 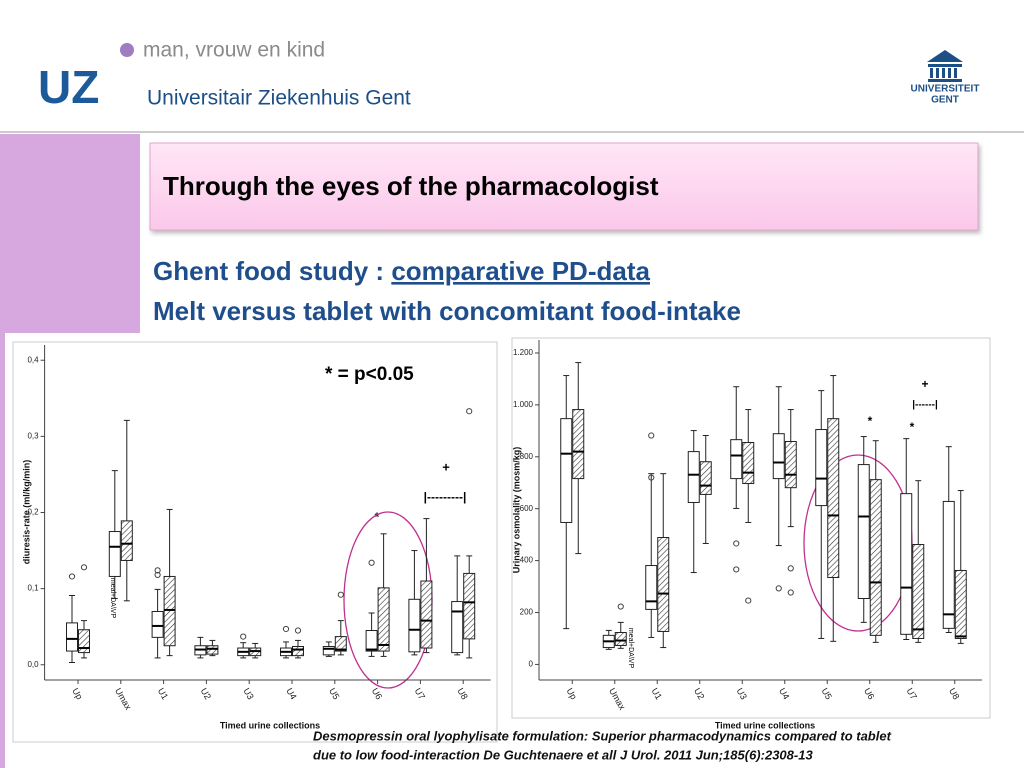 What do you see at coordinates (411, 186) in the screenshot?
I see `slide-title: Through the eyes of the pharmacologist` at bounding box center [411, 186].